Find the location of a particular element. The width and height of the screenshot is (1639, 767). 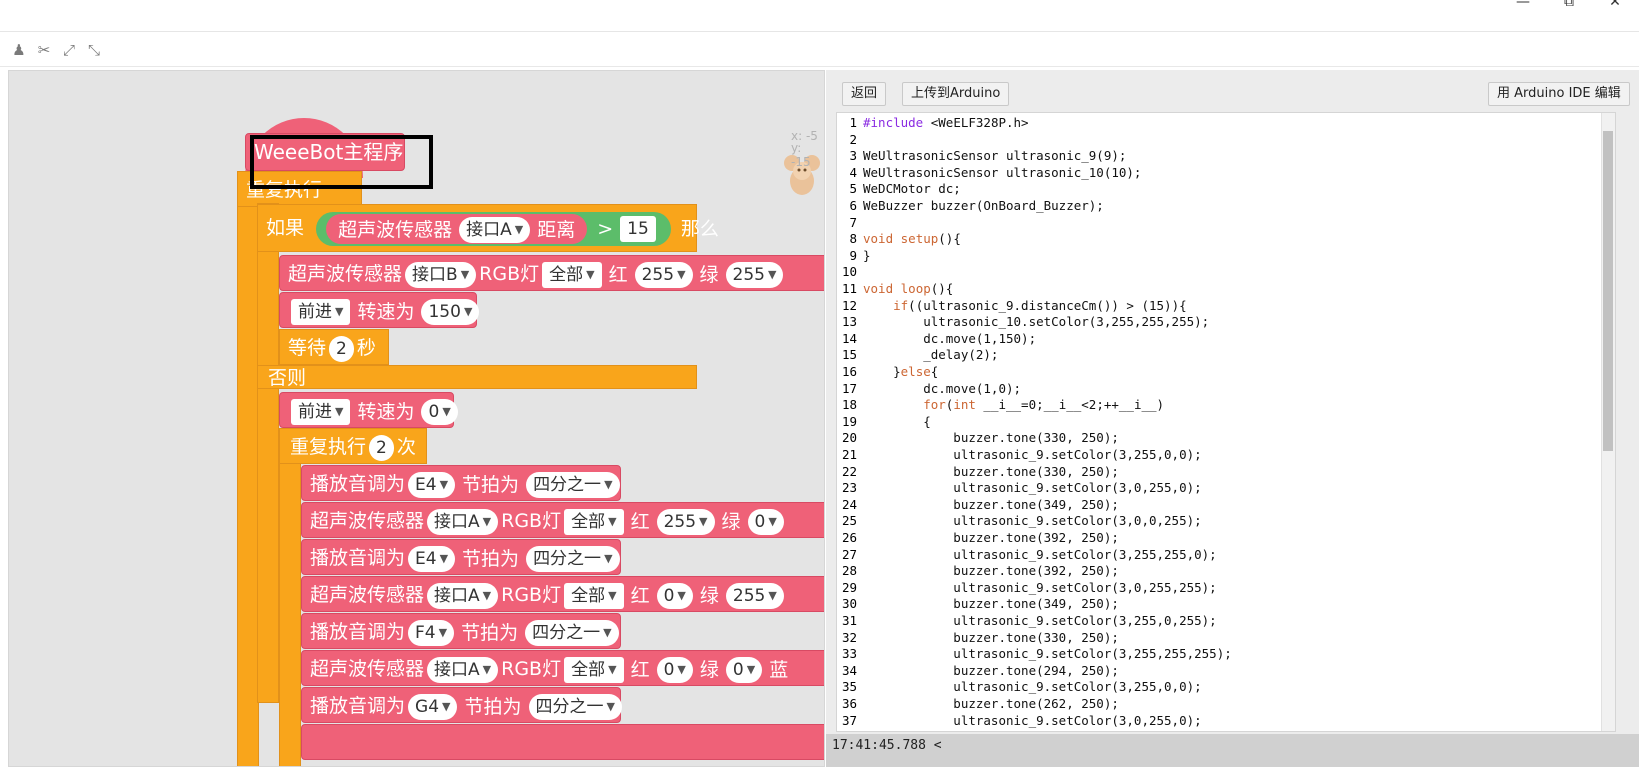

compare-block: 超声波传感器 接口A ▼ 距离 >15 is located at coordinates (493, 228).